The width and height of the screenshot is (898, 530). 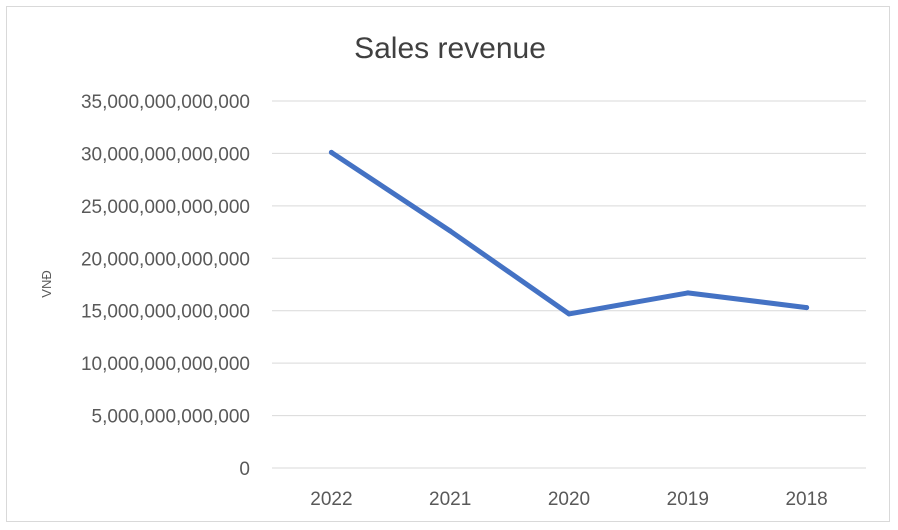 I want to click on x-tick-label: 2022, so click(x=331, y=499).